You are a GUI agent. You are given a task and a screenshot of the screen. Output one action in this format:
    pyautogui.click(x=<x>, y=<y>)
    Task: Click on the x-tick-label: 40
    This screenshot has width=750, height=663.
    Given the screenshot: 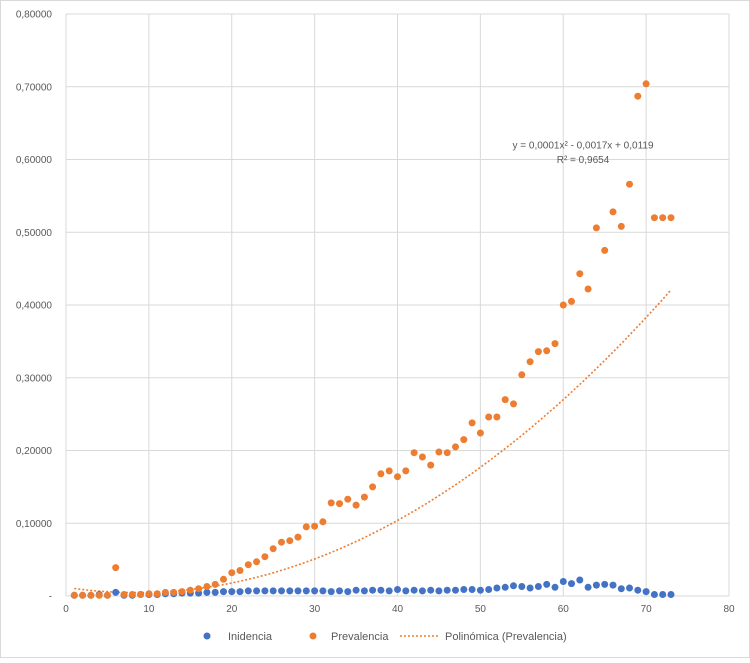 What is the action you would take?
    pyautogui.click(x=398, y=609)
    